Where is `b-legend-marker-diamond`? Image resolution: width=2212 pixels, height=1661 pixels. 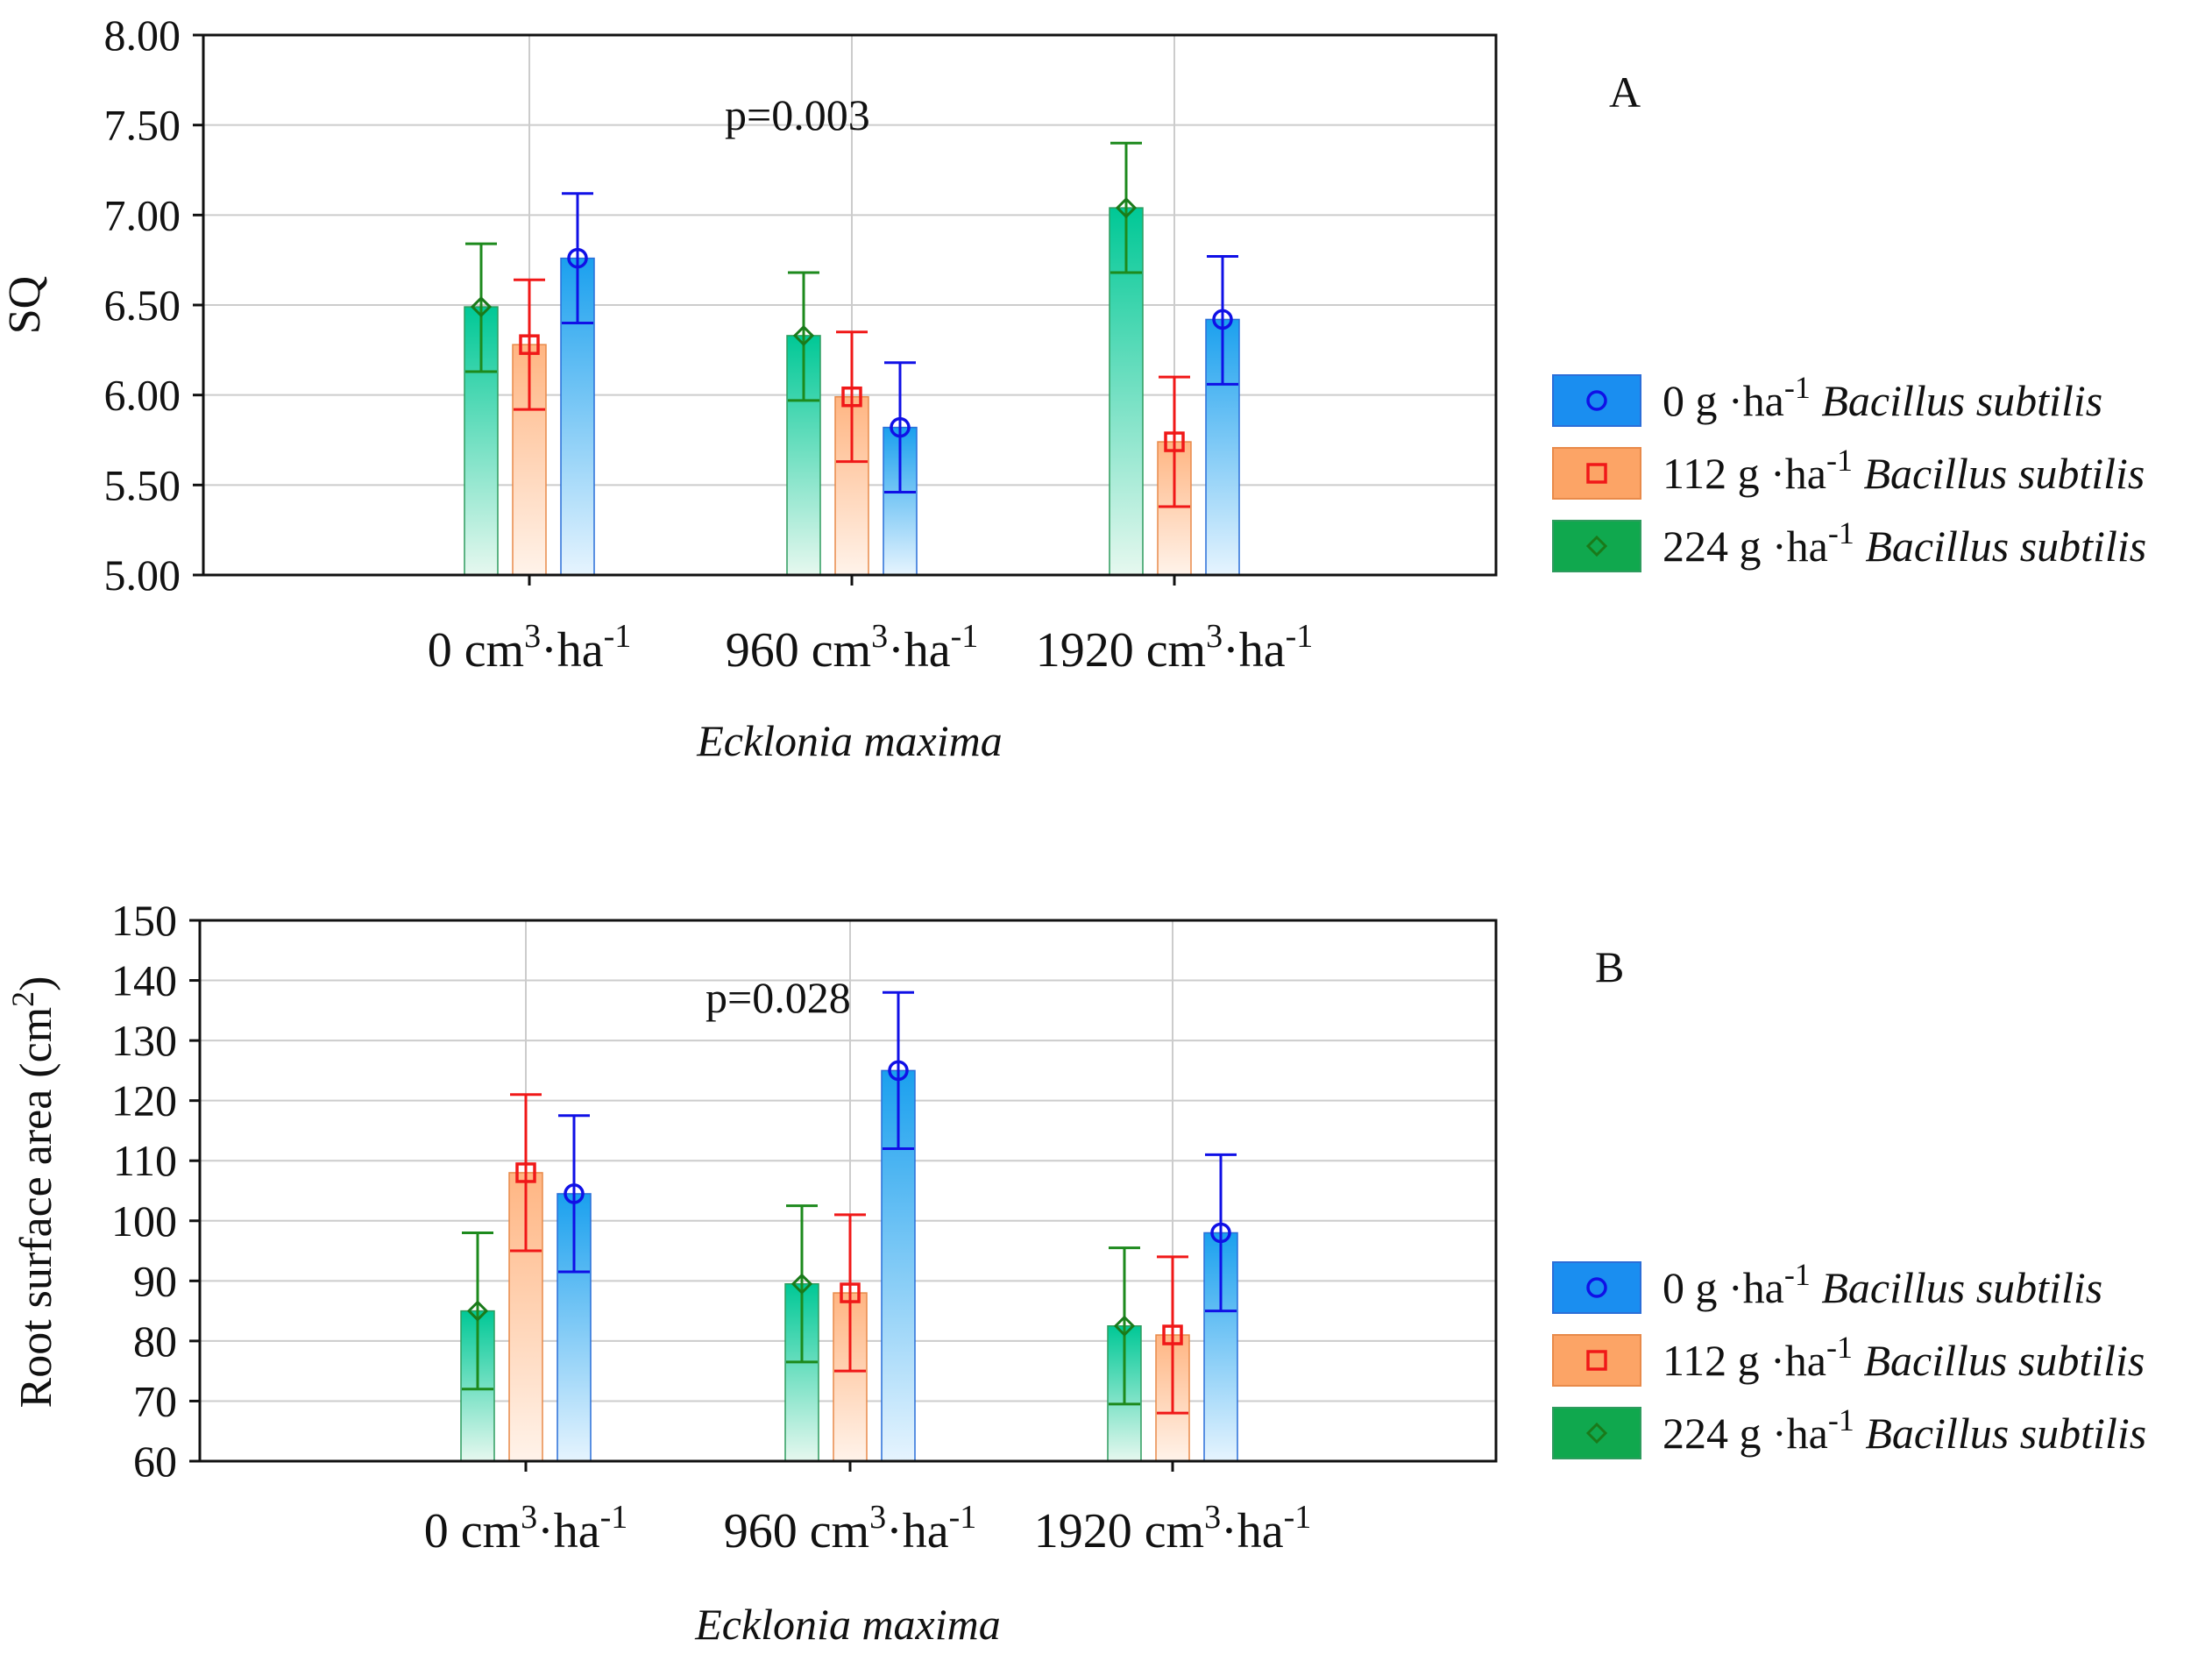
b-legend-marker-diamond is located at coordinates (1596, 1433).